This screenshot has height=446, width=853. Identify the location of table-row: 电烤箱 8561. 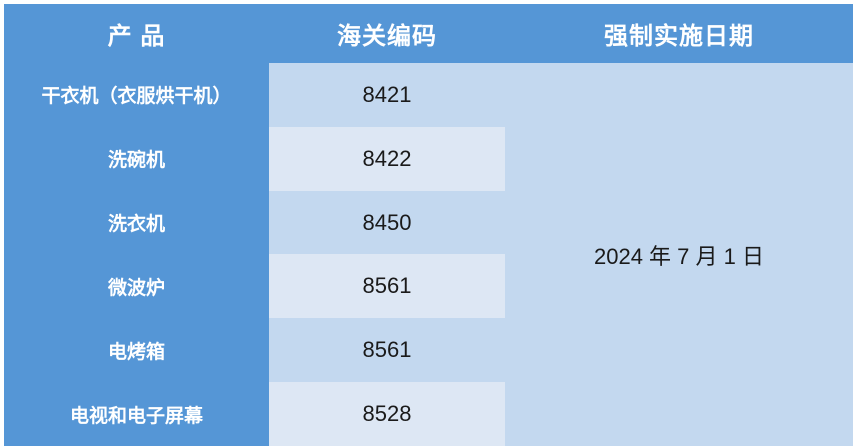
(428, 350).